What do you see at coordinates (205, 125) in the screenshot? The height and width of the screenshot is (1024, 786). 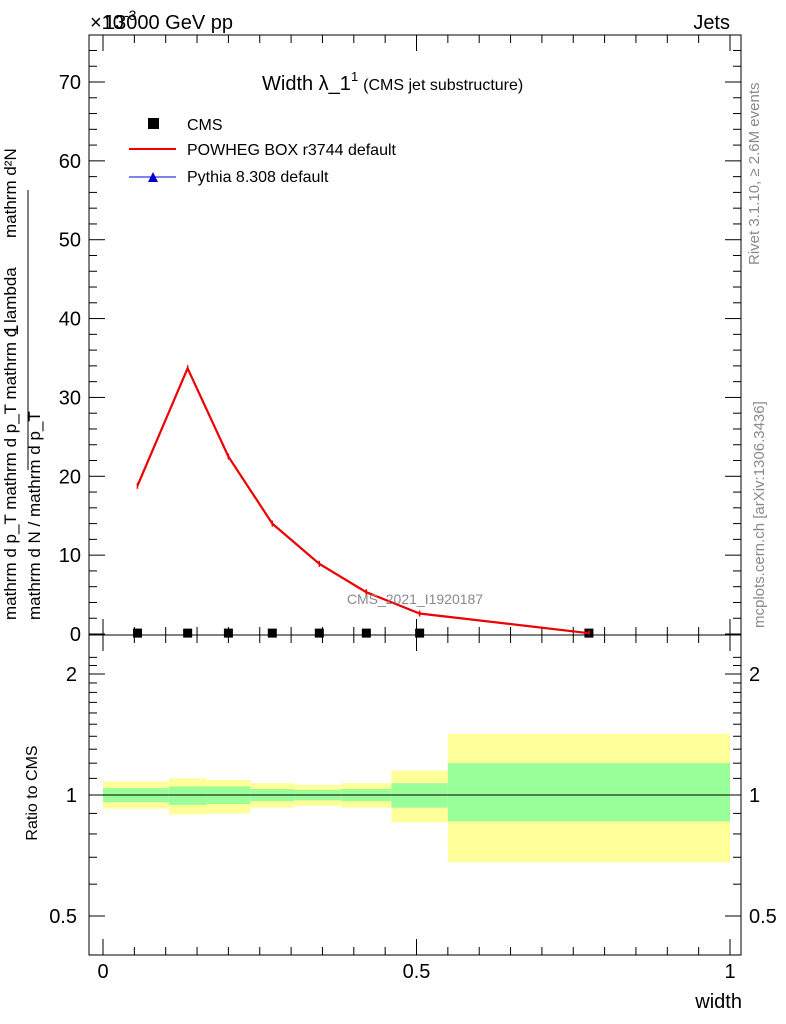 I see `legend-label-cms: CMS` at bounding box center [205, 125].